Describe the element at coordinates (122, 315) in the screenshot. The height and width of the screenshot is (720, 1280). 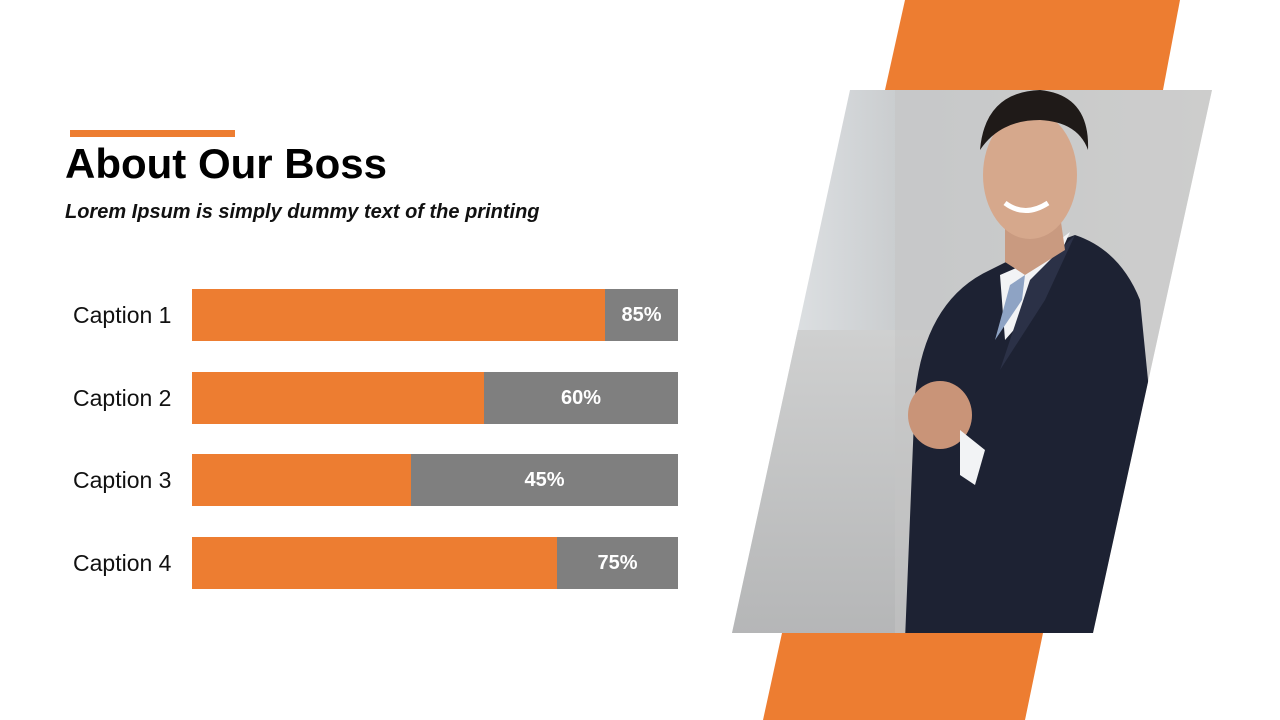
I see `bar-category-label: Caption 1` at that location.